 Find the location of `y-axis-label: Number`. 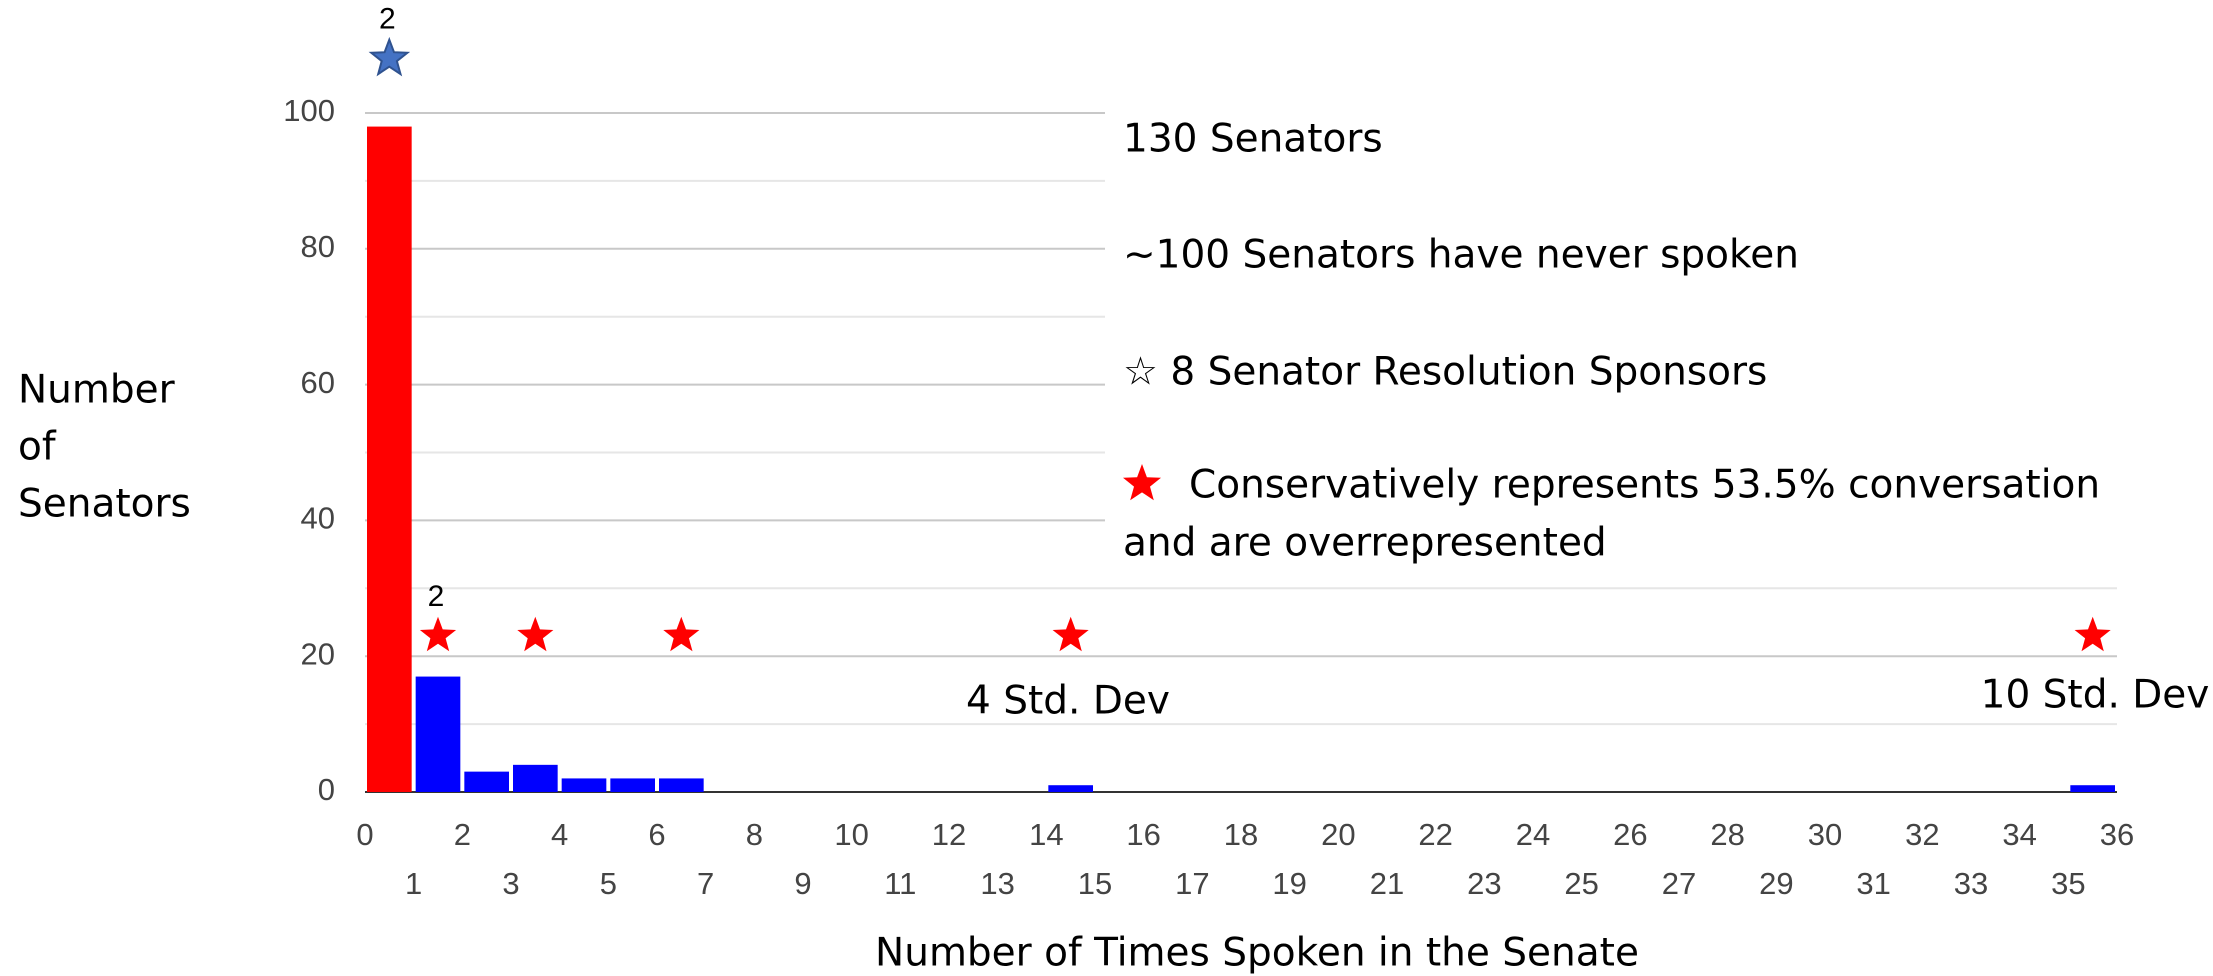

y-axis-label: Number is located at coordinates (97, 390).